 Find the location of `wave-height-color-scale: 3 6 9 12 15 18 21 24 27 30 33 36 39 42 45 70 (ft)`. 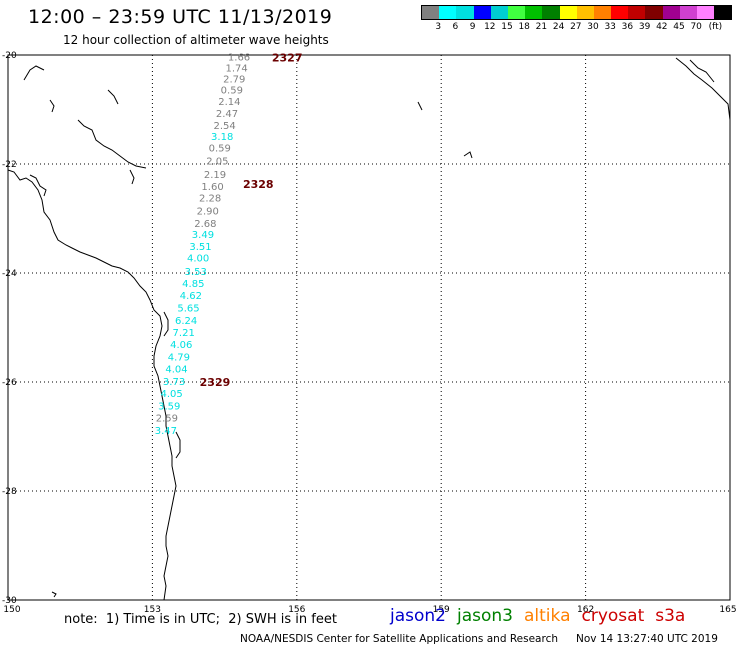

wave-height-color-scale: 3 6 9 12 15 18 21 24 27 30 33 36 39 42 45 70 (ft) is located at coordinates (577, 19).